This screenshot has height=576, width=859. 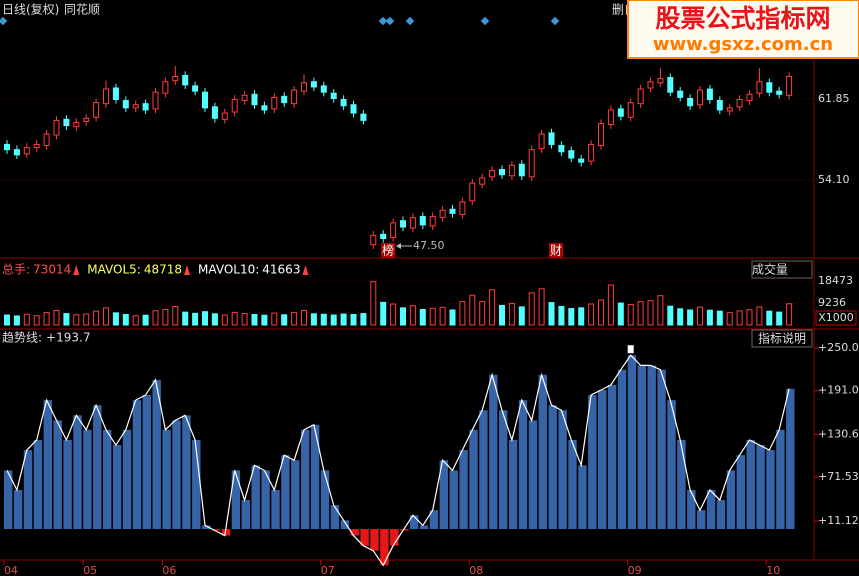 I want to click on source-label: 同花顺, so click(x=82, y=9).